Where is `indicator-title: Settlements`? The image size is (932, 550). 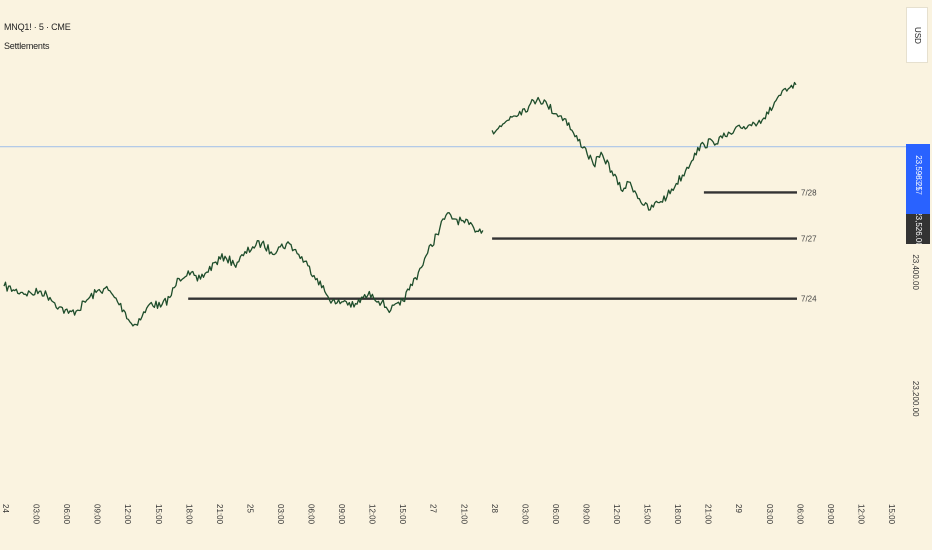 indicator-title: Settlements is located at coordinates (27, 46).